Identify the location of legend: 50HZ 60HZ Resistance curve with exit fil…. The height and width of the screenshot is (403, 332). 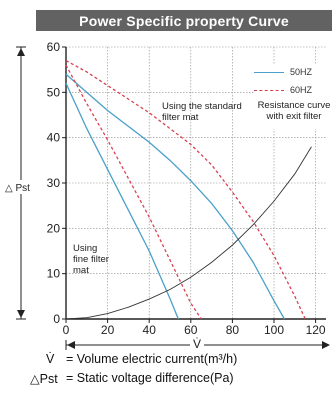
(292, 96).